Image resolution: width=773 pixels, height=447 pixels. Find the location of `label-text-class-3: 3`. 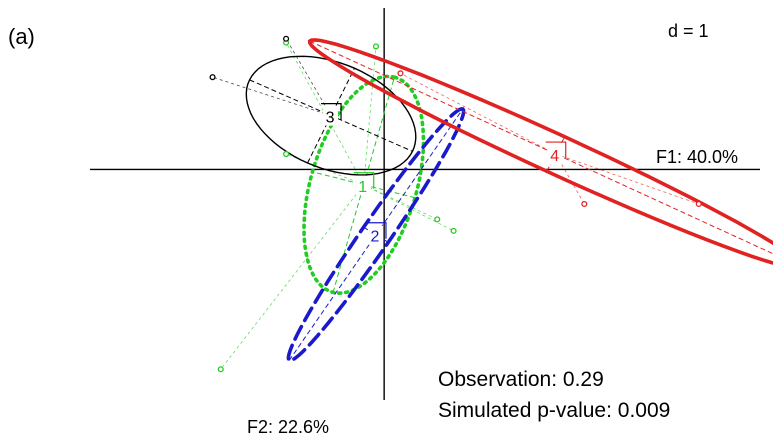

label-text-class-3: 3 is located at coordinates (330, 118).